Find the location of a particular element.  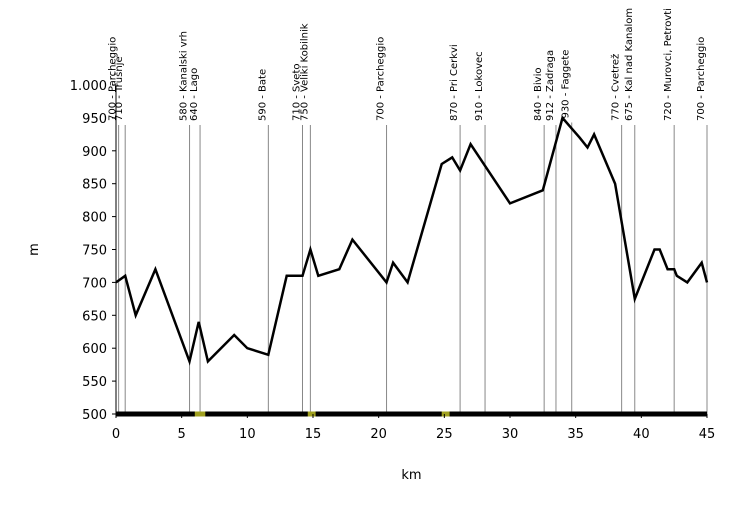

x-tick-label: 15 is located at coordinates (313, 434).